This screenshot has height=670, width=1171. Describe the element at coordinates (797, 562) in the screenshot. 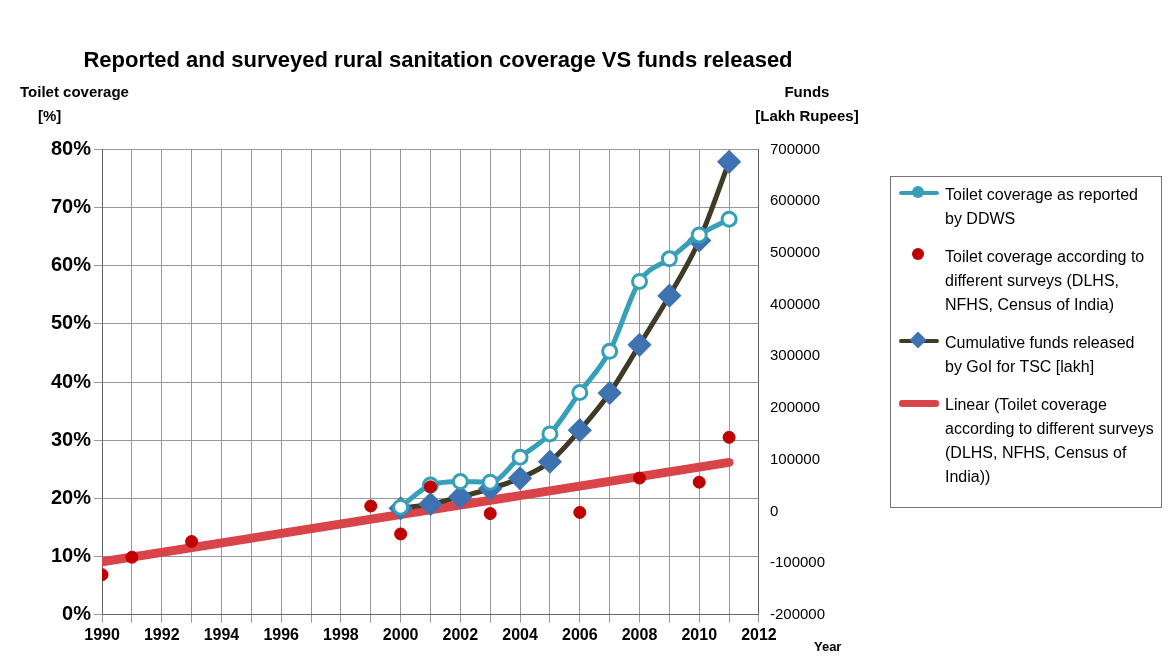

I see `y2-tick-label: -100000` at that location.